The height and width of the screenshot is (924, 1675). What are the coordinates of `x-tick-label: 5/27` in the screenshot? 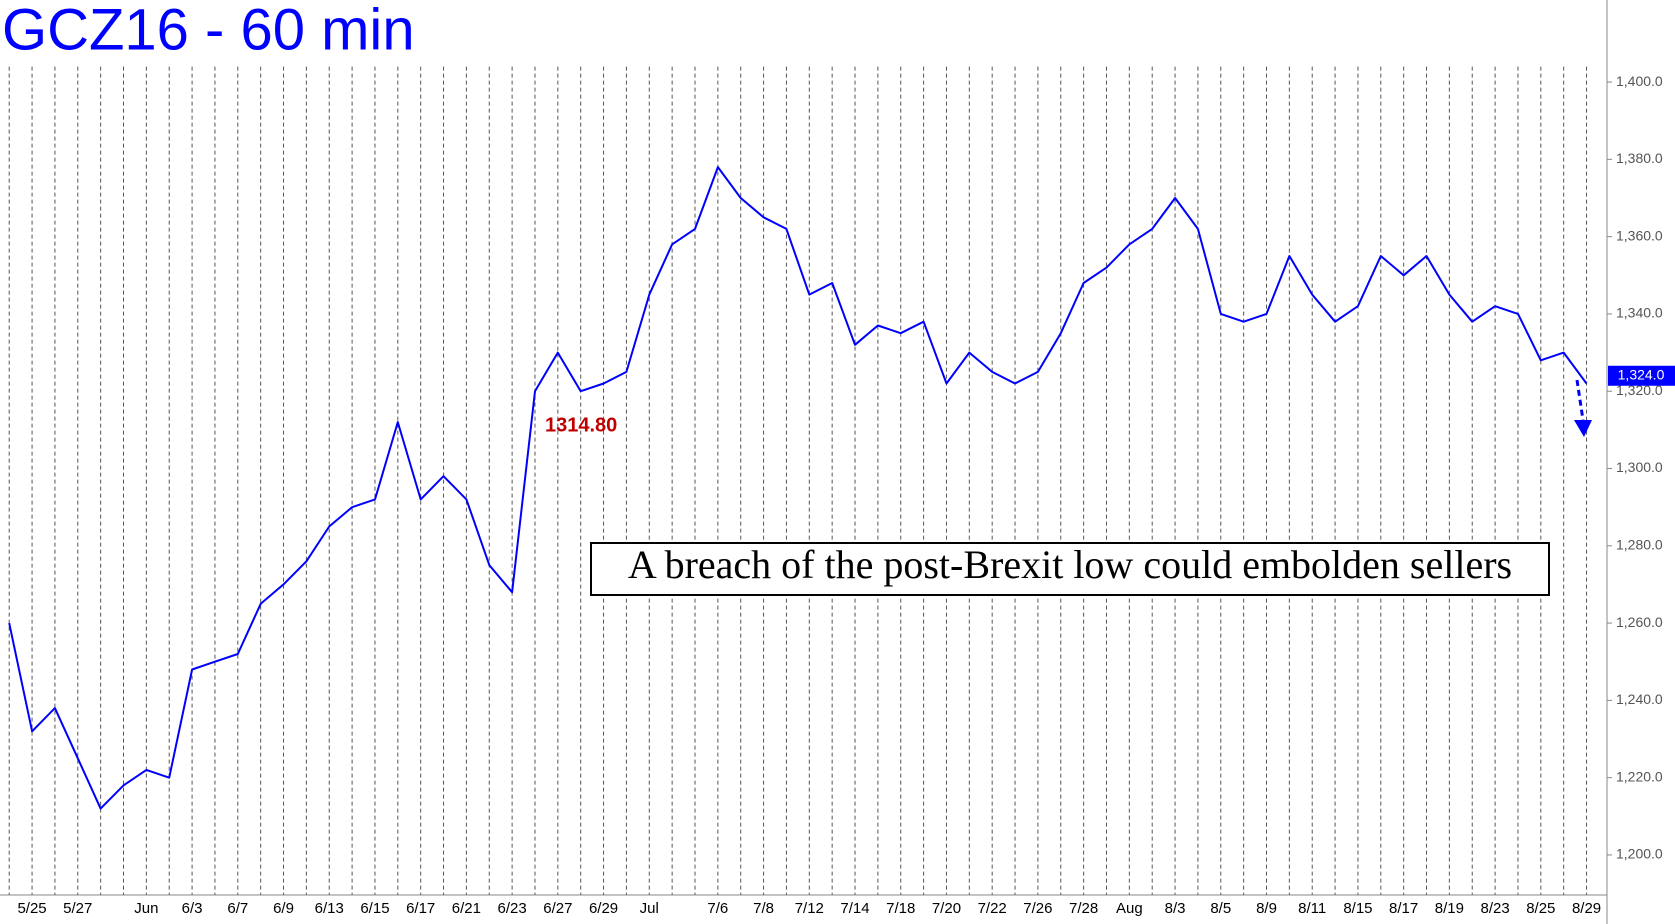 It's located at (77, 908).